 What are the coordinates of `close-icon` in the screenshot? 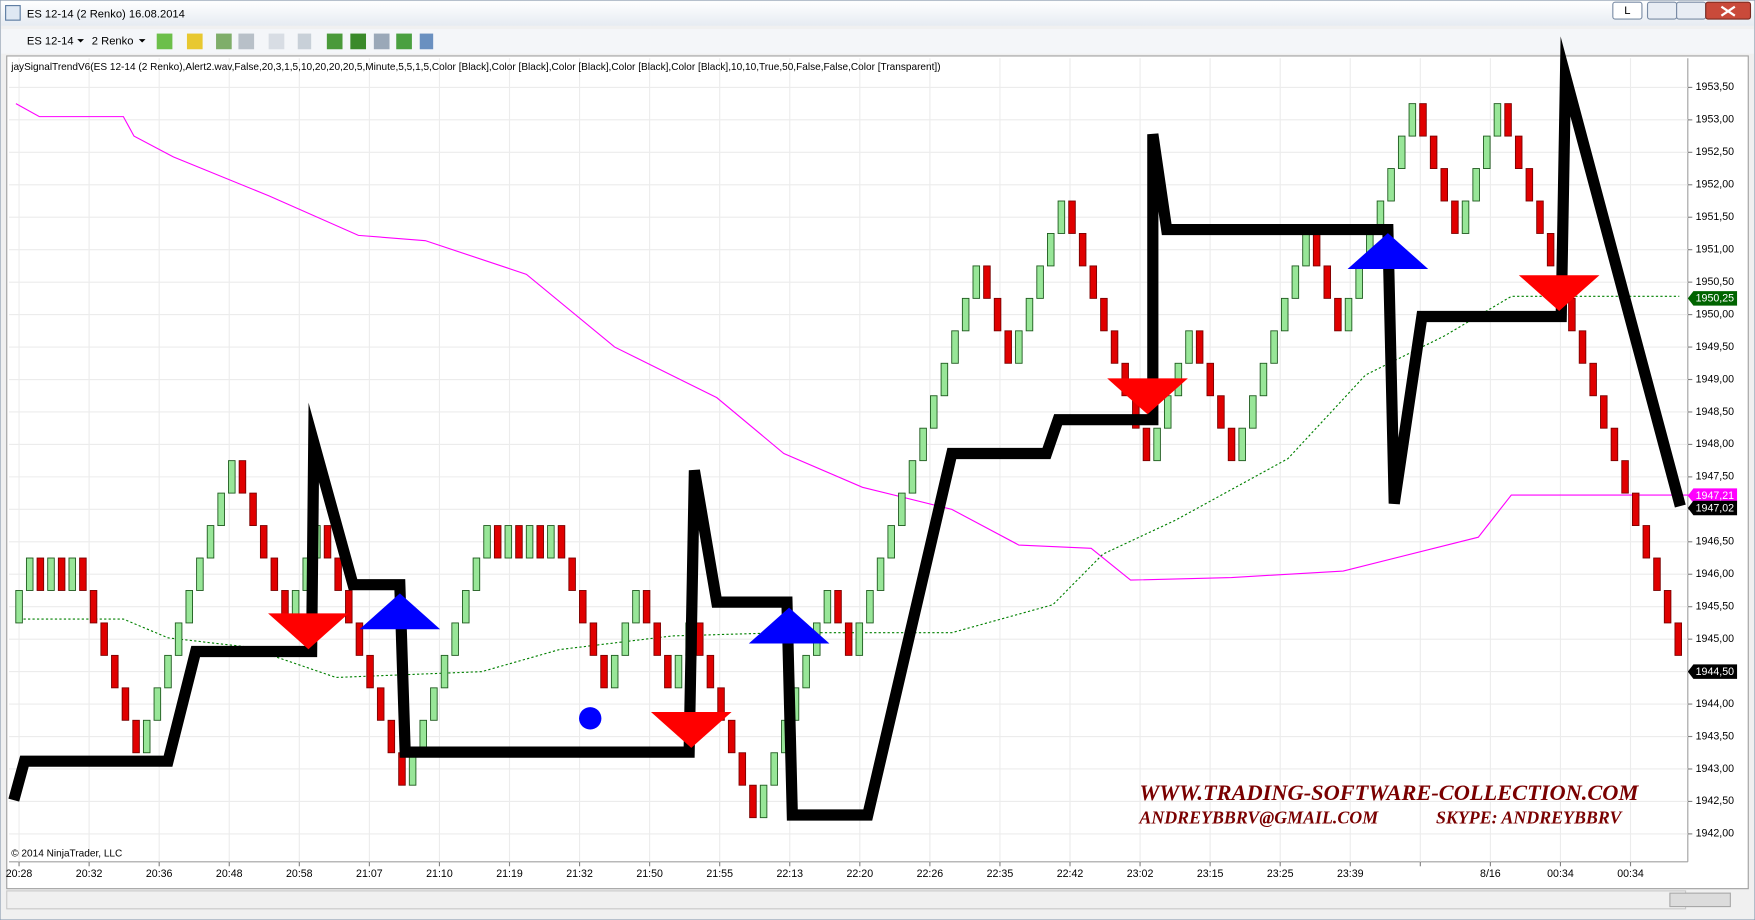 It's located at (1728, 11).